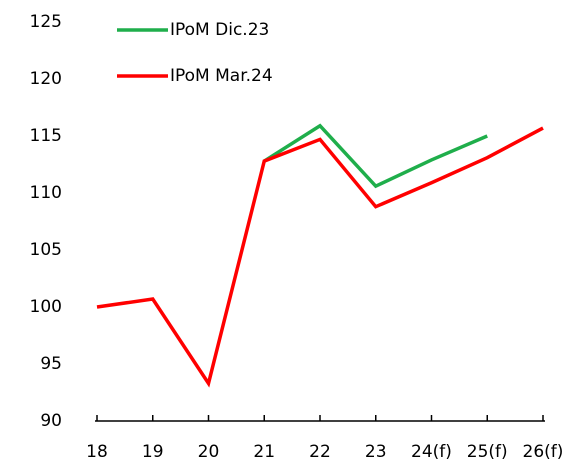  What do you see at coordinates (46, 22) in the screenshot?
I see `y-tick-label: 125` at bounding box center [46, 22].